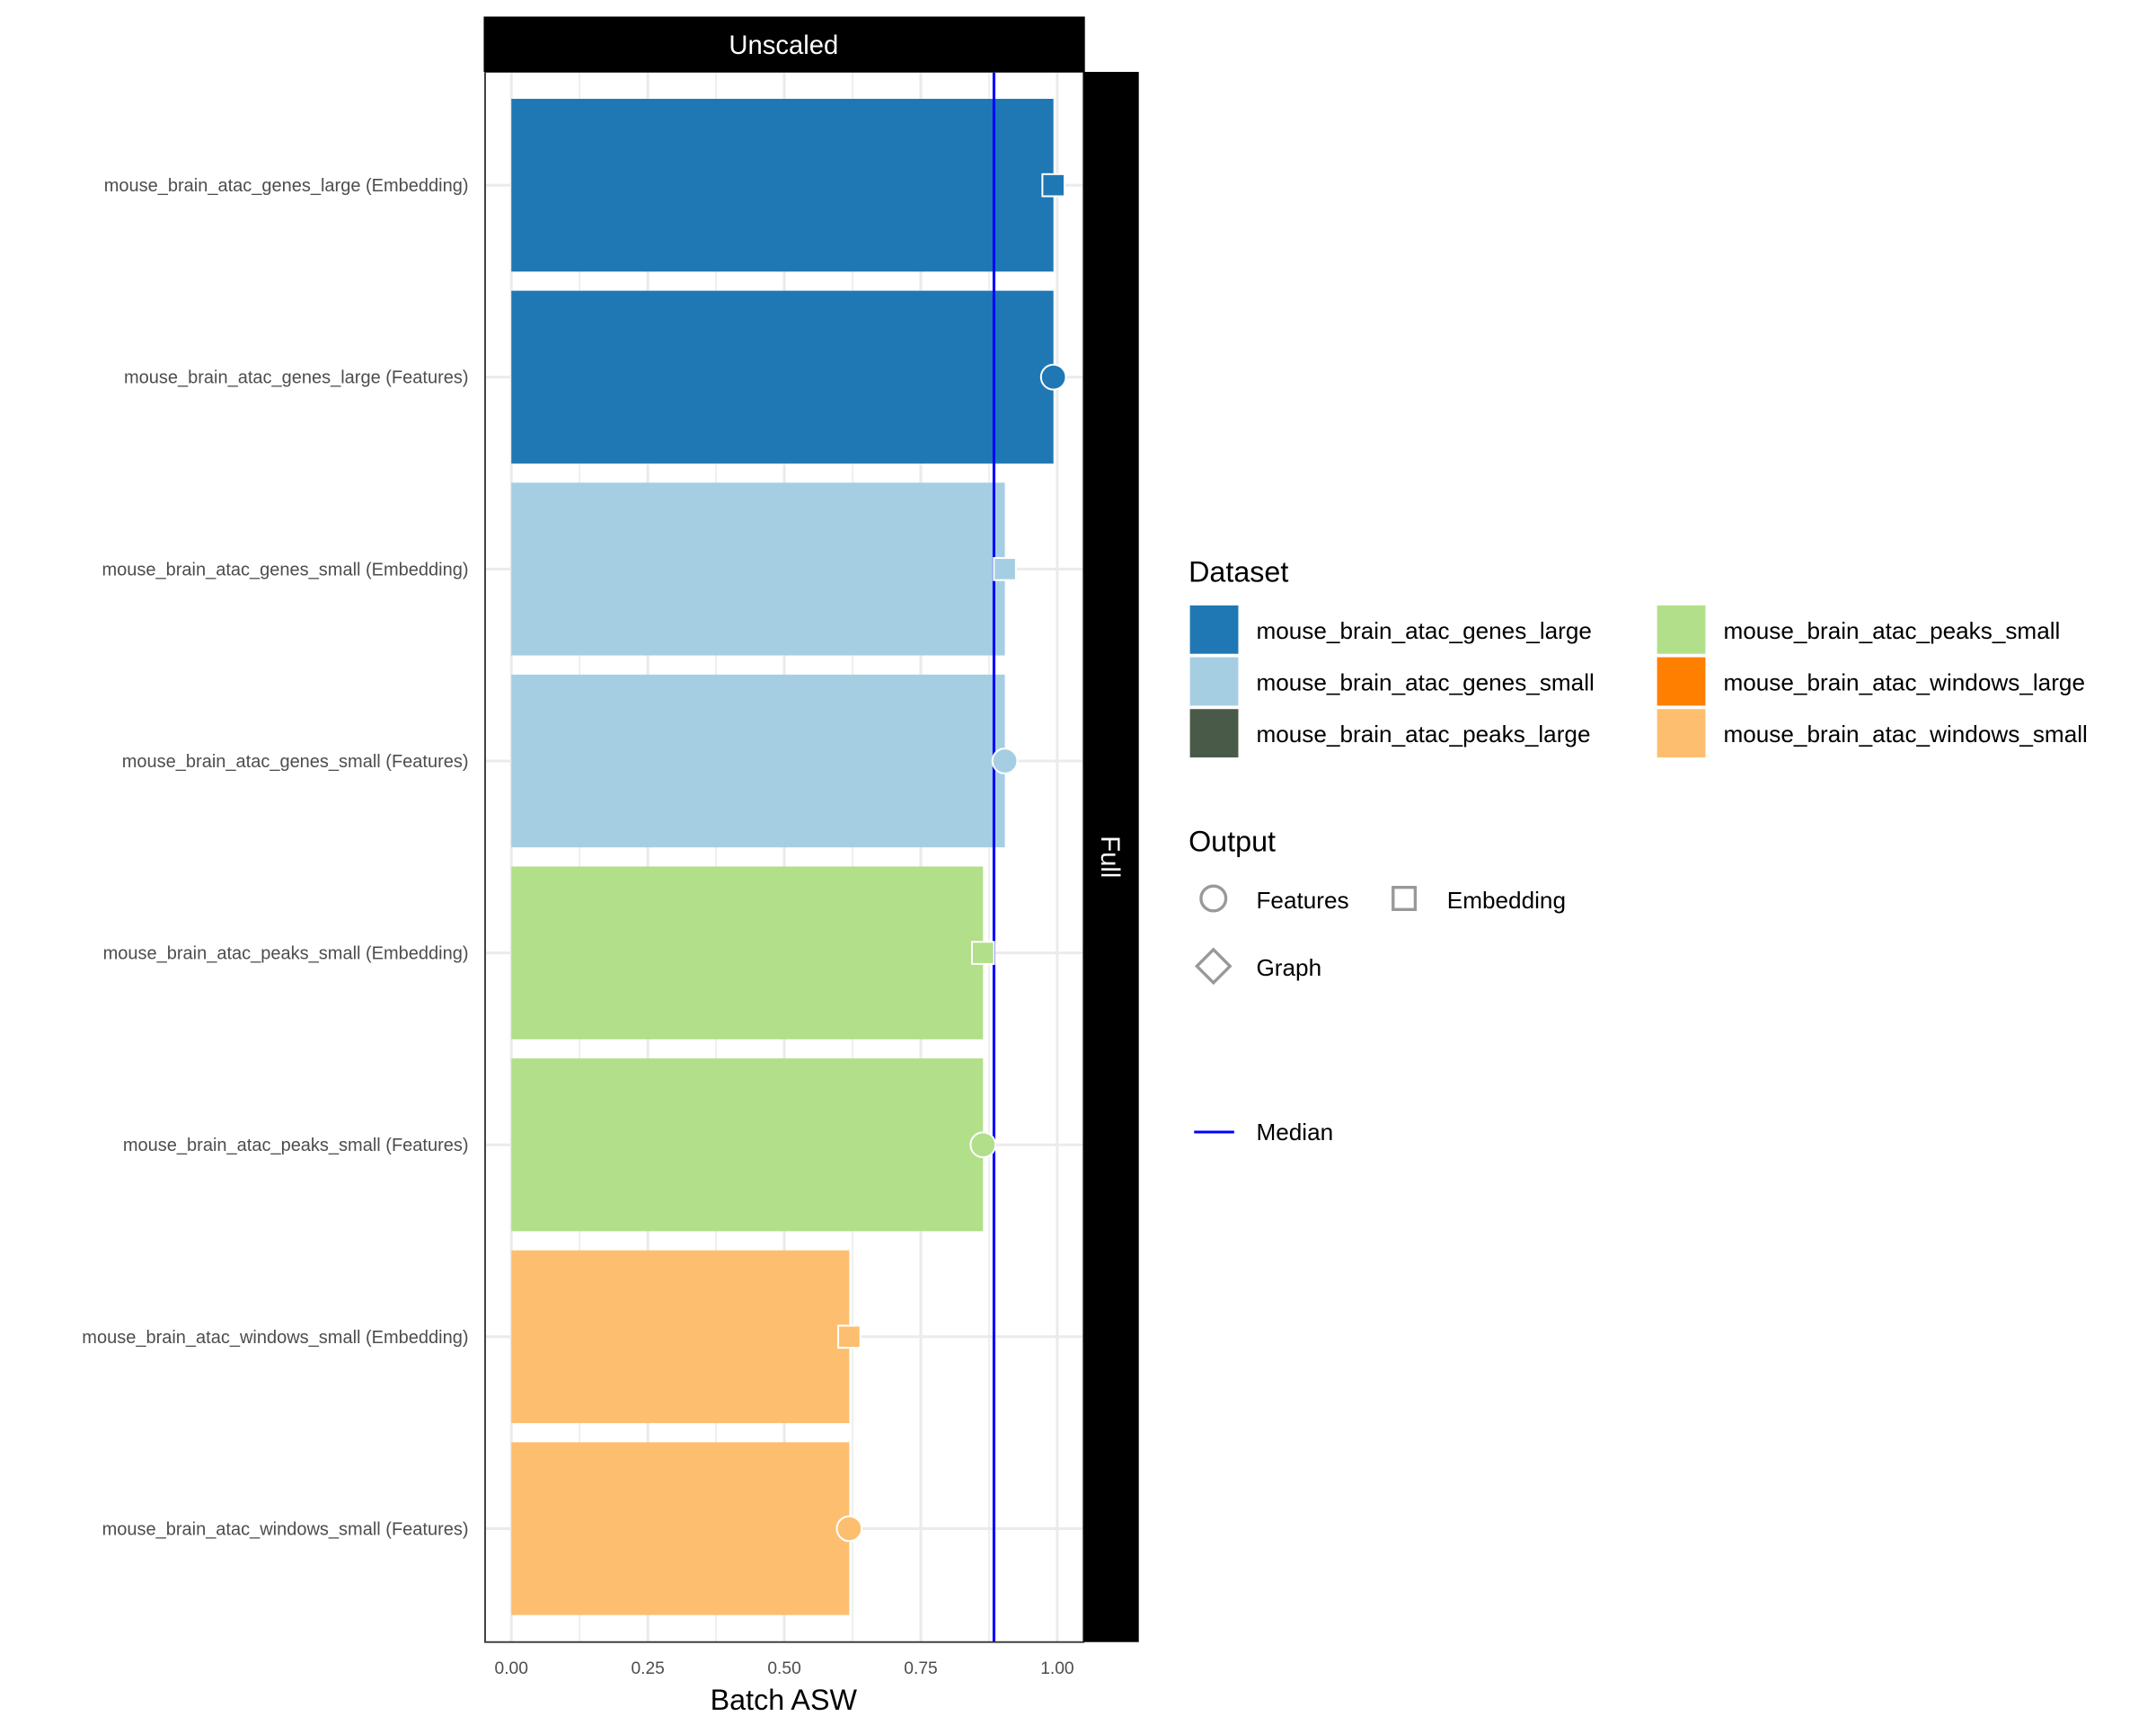 The image size is (2156, 1725). Describe the element at coordinates (1405, 898) in the screenshot. I see `square-icon` at that location.